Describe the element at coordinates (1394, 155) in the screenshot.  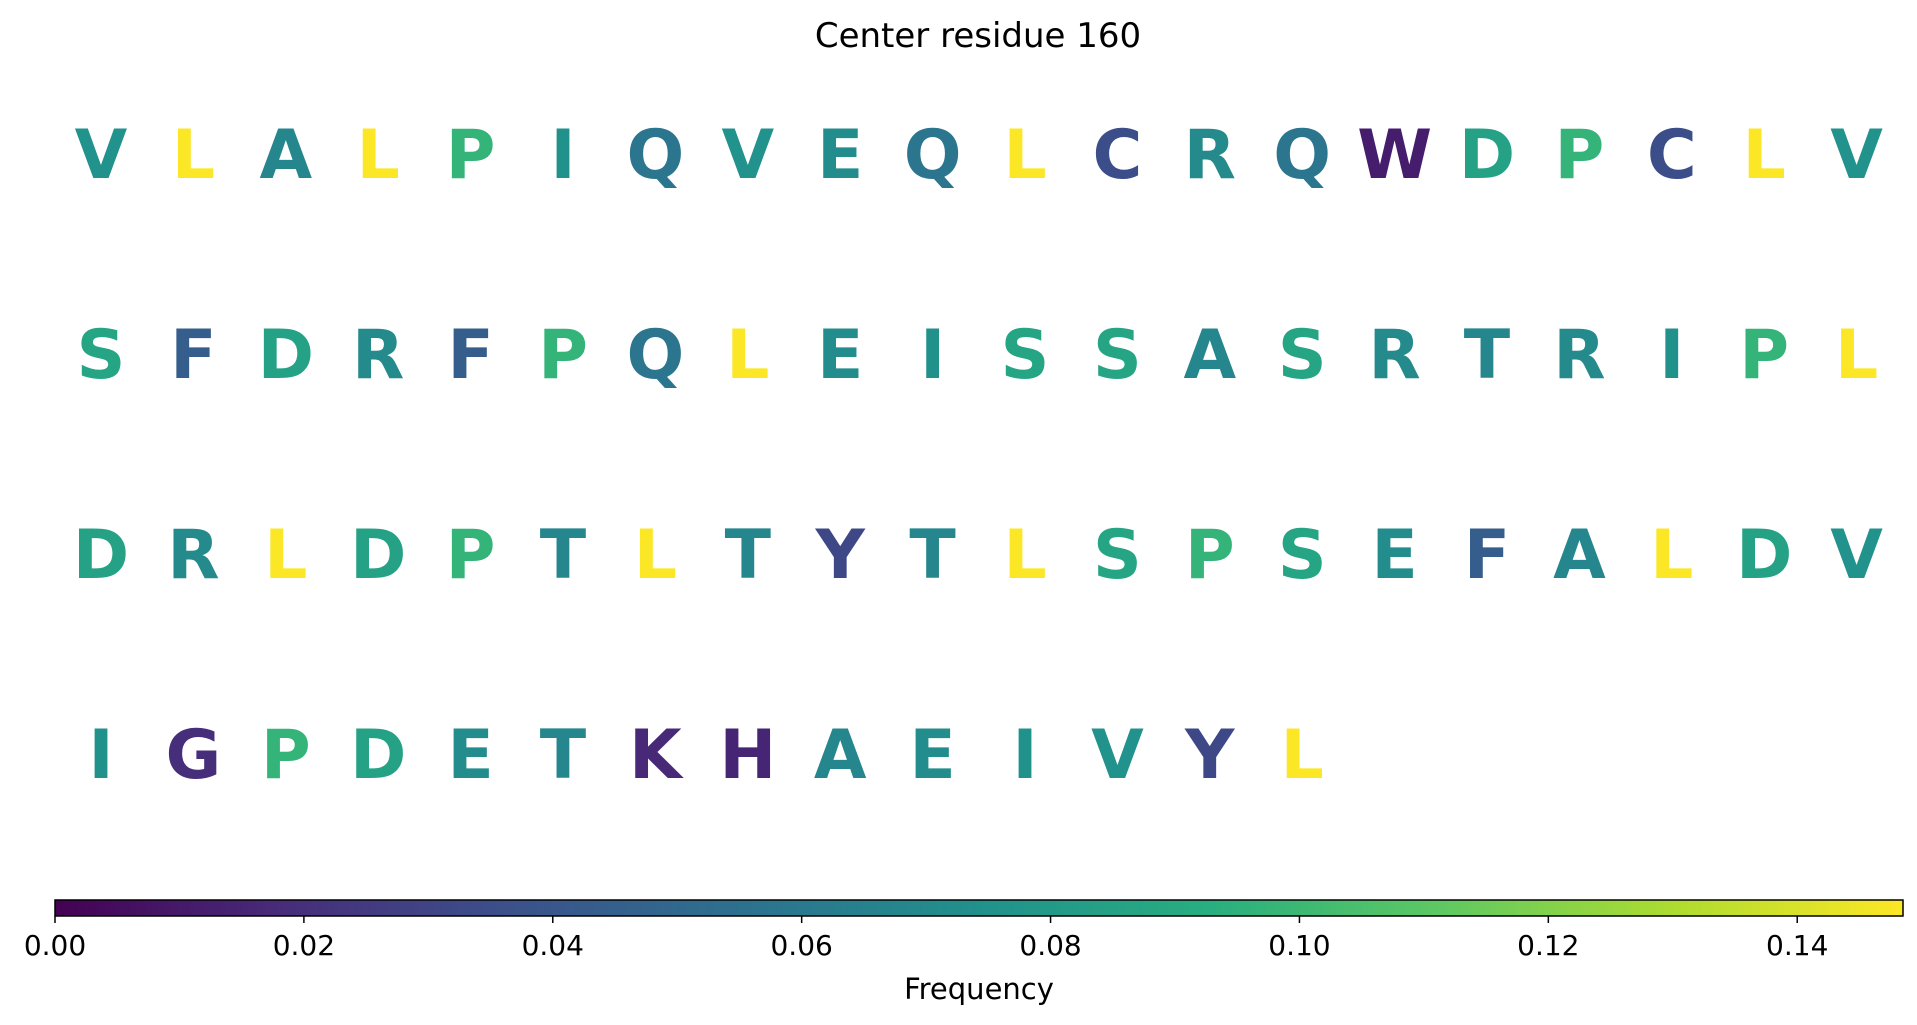
I see `residue-letter: W` at that location.